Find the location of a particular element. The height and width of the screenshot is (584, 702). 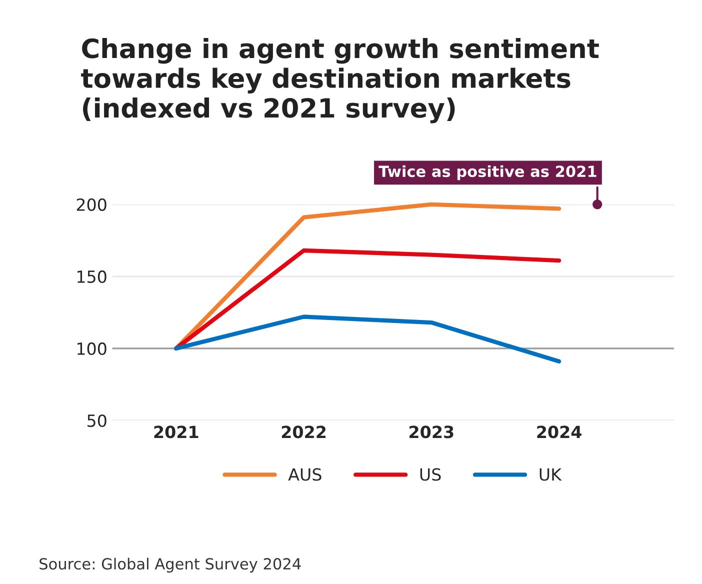

legend-label: UK is located at coordinates (551, 474).